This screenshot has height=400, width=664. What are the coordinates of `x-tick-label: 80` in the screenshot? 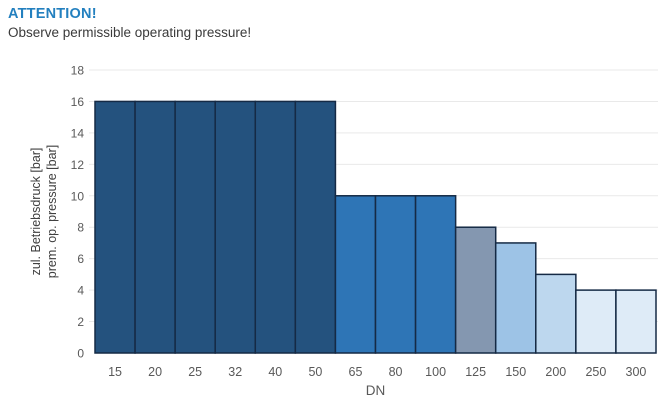 It's located at (396, 372).